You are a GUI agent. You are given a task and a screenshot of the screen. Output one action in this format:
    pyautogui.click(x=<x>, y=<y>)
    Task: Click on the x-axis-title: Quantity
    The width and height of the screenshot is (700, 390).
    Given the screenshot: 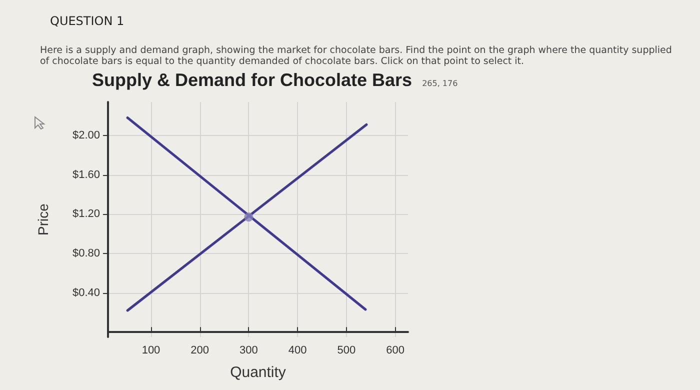 What is the action you would take?
    pyautogui.click(x=258, y=372)
    